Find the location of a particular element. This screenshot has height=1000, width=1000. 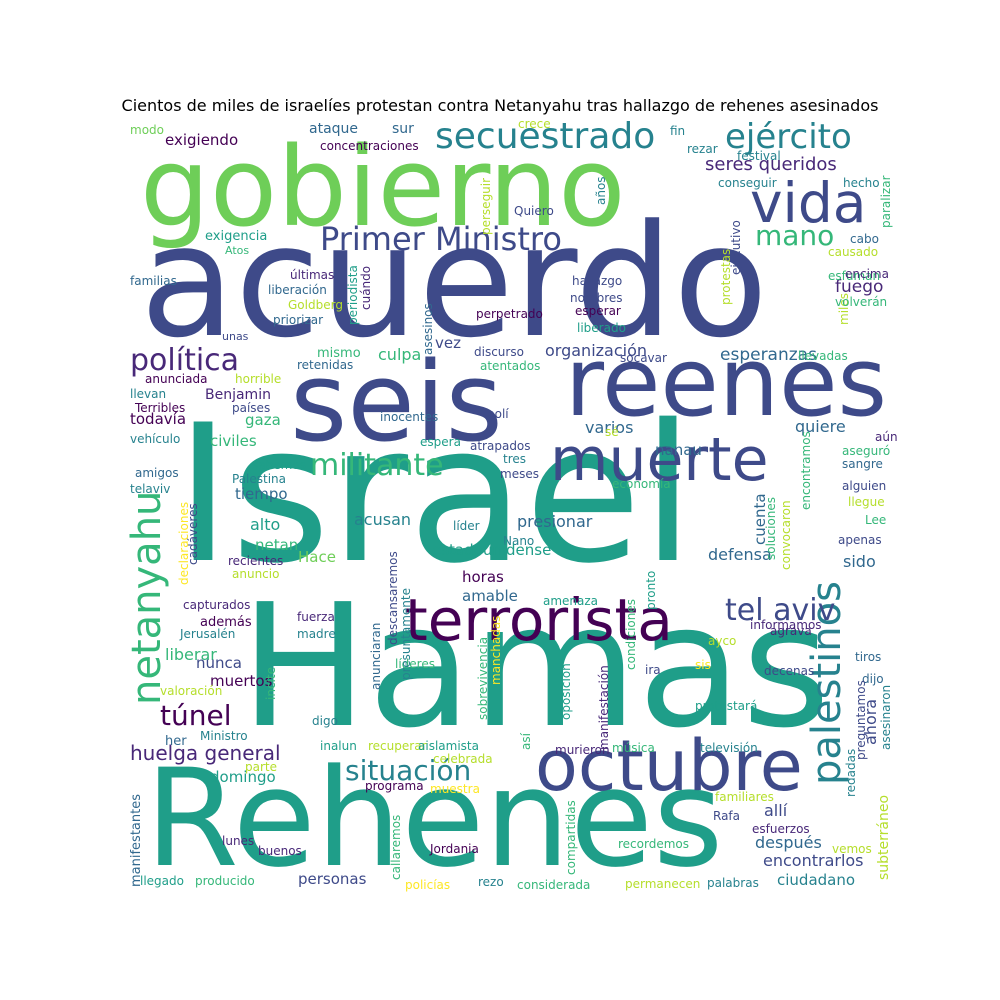

cloud-word: Benjamin is located at coordinates (238, 395).